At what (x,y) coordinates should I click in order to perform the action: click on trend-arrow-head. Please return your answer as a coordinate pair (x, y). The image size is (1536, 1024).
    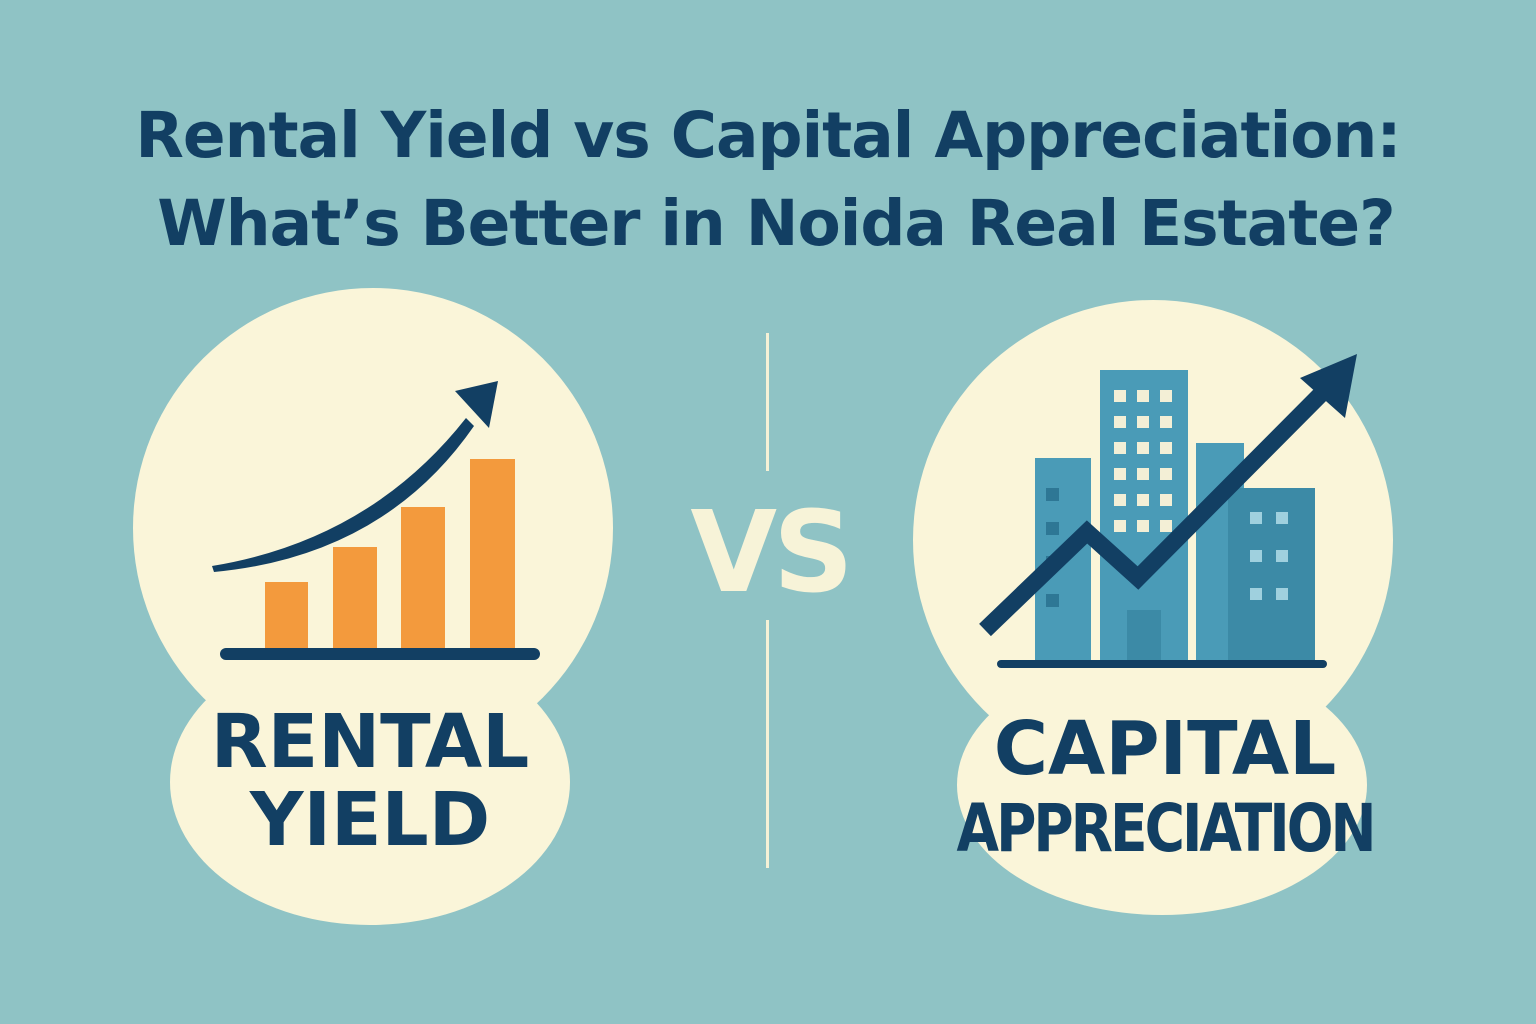
    Looking at the image, I should click on (1328, 386).